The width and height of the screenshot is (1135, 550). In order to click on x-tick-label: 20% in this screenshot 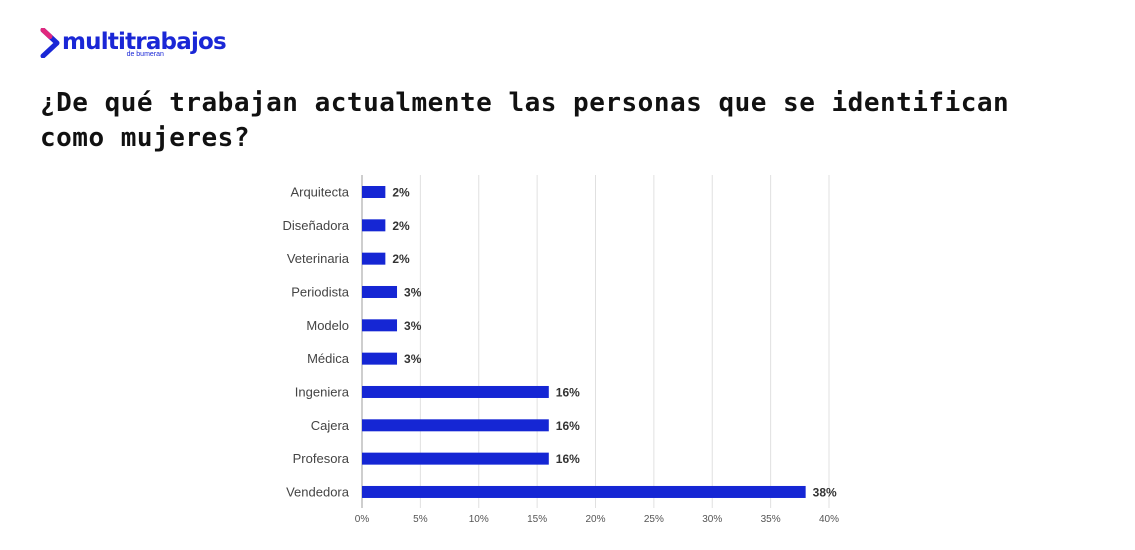, I will do `click(595, 519)`.